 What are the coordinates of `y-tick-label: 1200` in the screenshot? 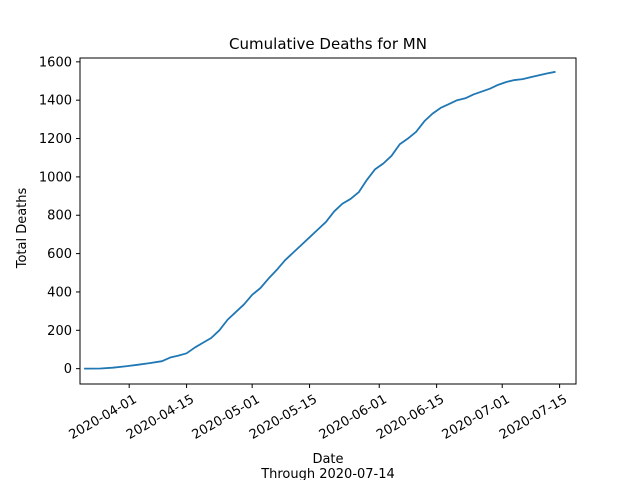 It's located at (55, 139).